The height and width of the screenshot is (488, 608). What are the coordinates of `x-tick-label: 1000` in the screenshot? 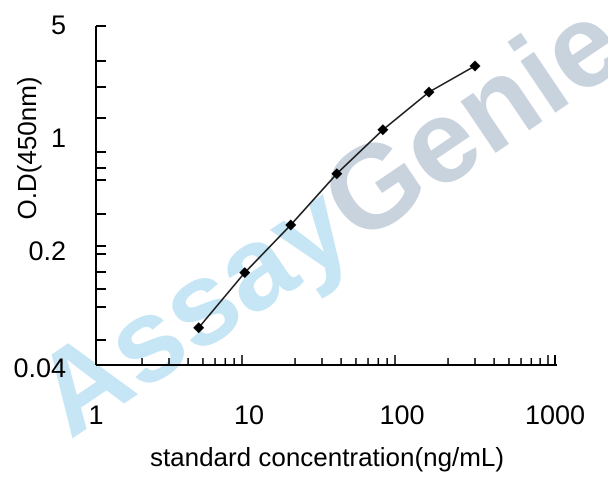 It's located at (555, 415).